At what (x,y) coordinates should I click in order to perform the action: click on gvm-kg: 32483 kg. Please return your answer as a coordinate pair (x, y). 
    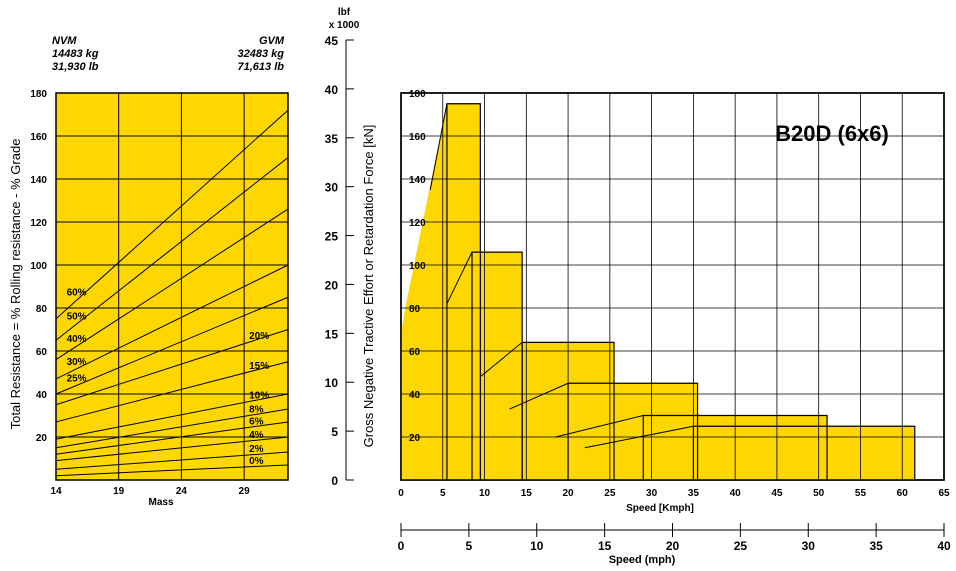
    Looking at the image, I should click on (261, 54).